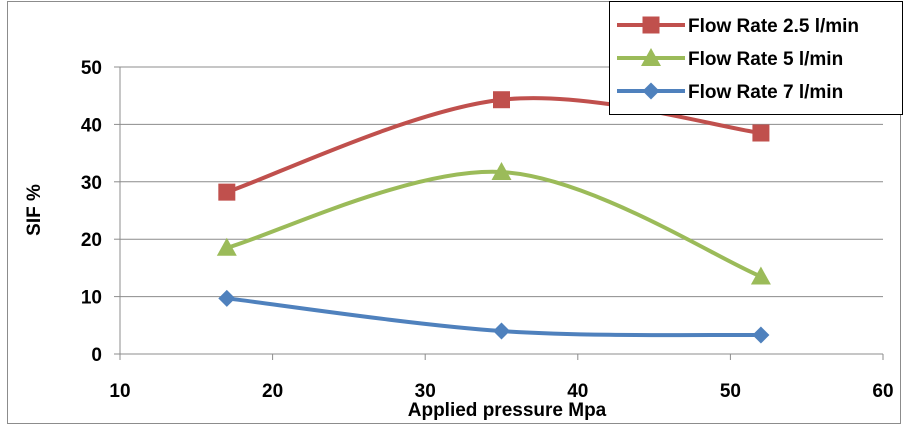  Describe the element at coordinates (577, 391) in the screenshot. I see `x-tick-label: 40` at that location.